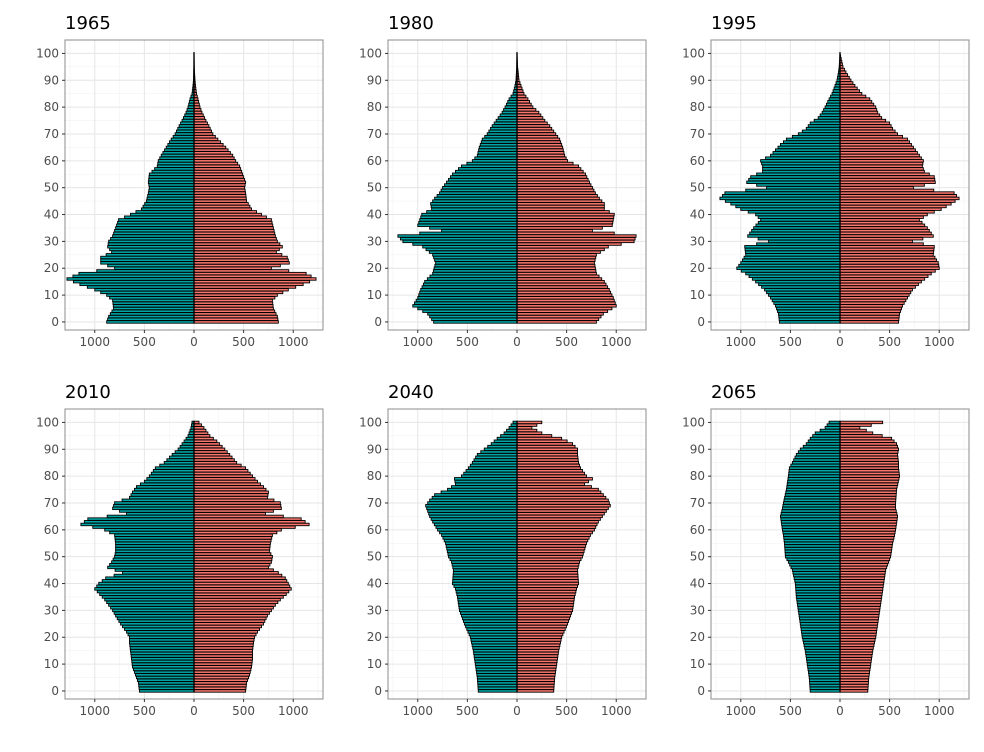 Image resolution: width=984 pixels, height=752 pixels. I want to click on y-tick-label: 100, so click(370, 53).